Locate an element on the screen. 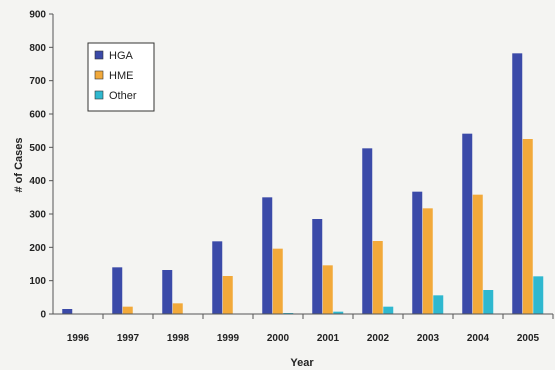 The image size is (555, 370). y-tick-label: 500 is located at coordinates (37, 148).